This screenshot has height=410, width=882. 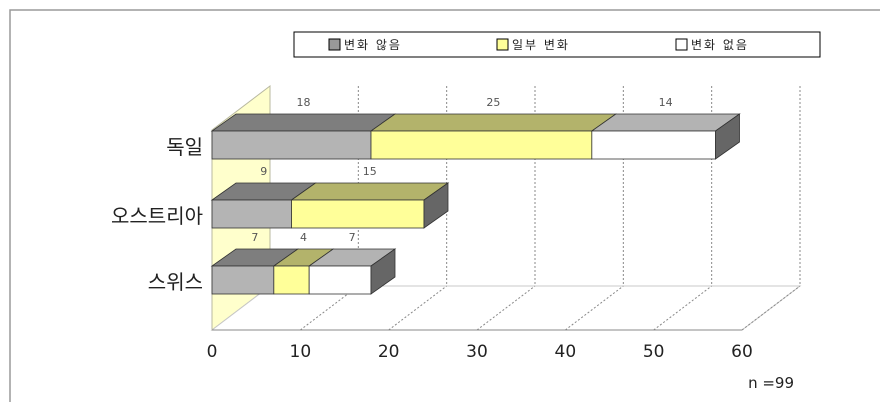 What do you see at coordinates (175, 282) in the screenshot?
I see `category-label: 스위스` at bounding box center [175, 282].